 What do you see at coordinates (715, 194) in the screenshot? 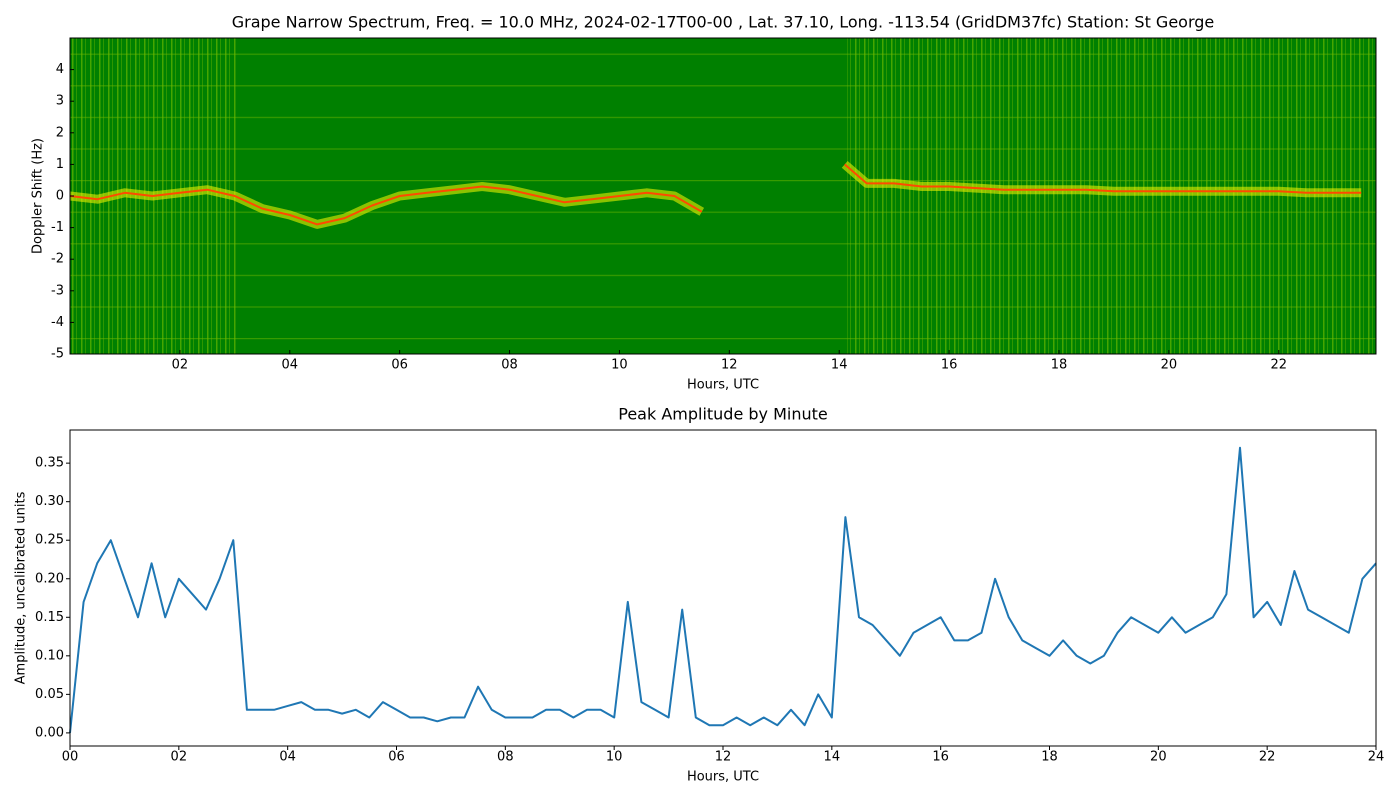
I see `doppler-trace` at bounding box center [715, 194].